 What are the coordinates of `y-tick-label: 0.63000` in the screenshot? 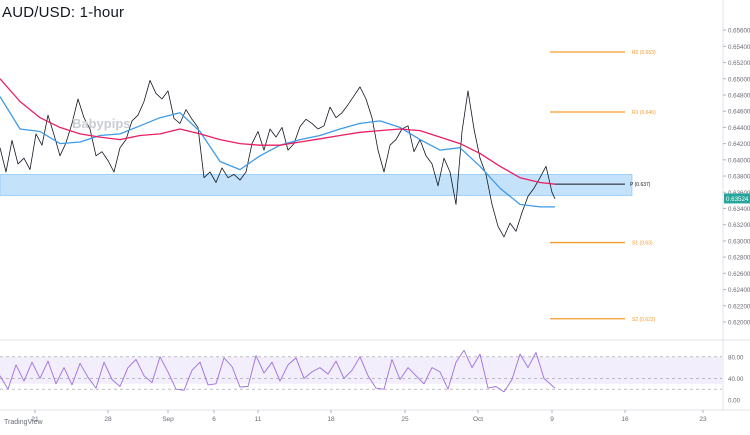 It's located at (739, 241).